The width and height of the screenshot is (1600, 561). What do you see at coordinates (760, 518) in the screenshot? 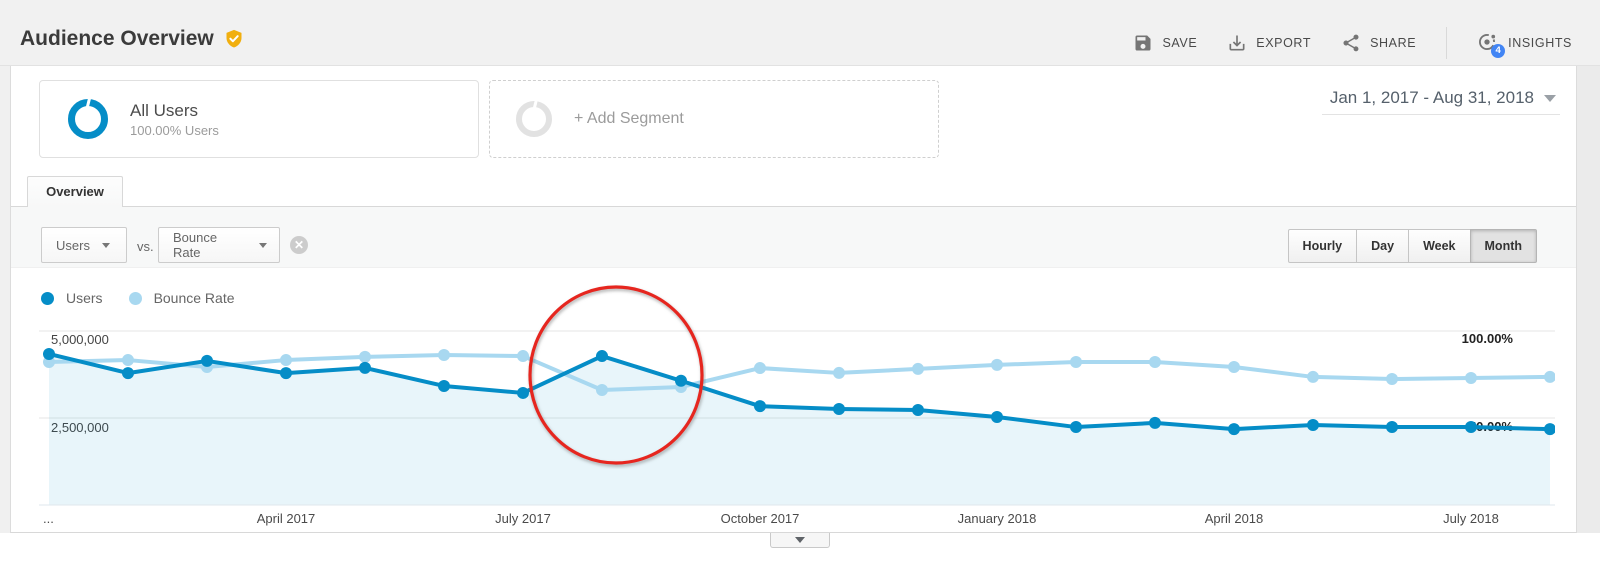
I see `svg-text: October 2017` at bounding box center [760, 518].